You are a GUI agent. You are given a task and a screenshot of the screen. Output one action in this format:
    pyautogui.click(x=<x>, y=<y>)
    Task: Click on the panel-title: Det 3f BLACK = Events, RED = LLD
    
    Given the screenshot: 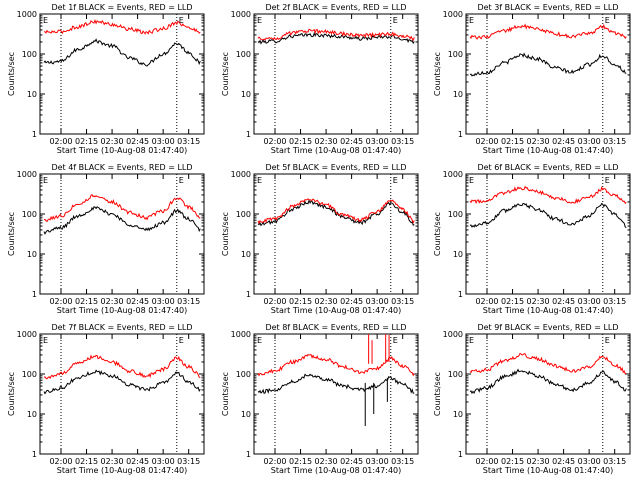 What is the action you would take?
    pyautogui.click(x=547, y=7)
    